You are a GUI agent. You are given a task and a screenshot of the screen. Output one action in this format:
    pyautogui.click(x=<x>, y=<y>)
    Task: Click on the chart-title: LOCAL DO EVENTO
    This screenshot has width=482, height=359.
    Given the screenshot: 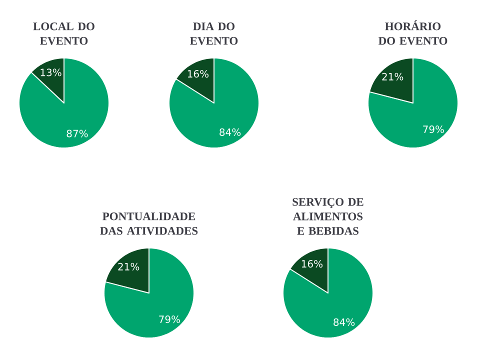 What is the action you would take?
    pyautogui.click(x=63, y=33)
    